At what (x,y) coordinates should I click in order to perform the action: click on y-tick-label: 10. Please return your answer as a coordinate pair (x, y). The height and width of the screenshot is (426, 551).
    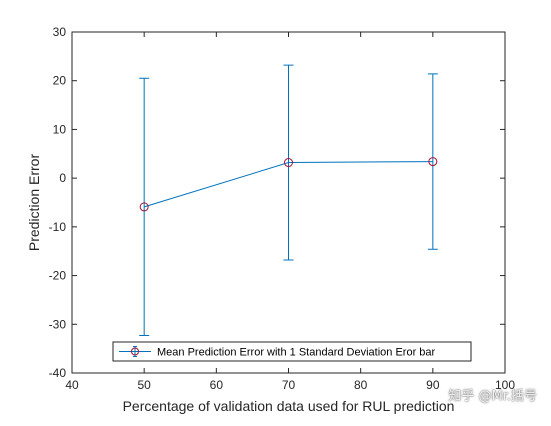
    Looking at the image, I should click on (60, 129).